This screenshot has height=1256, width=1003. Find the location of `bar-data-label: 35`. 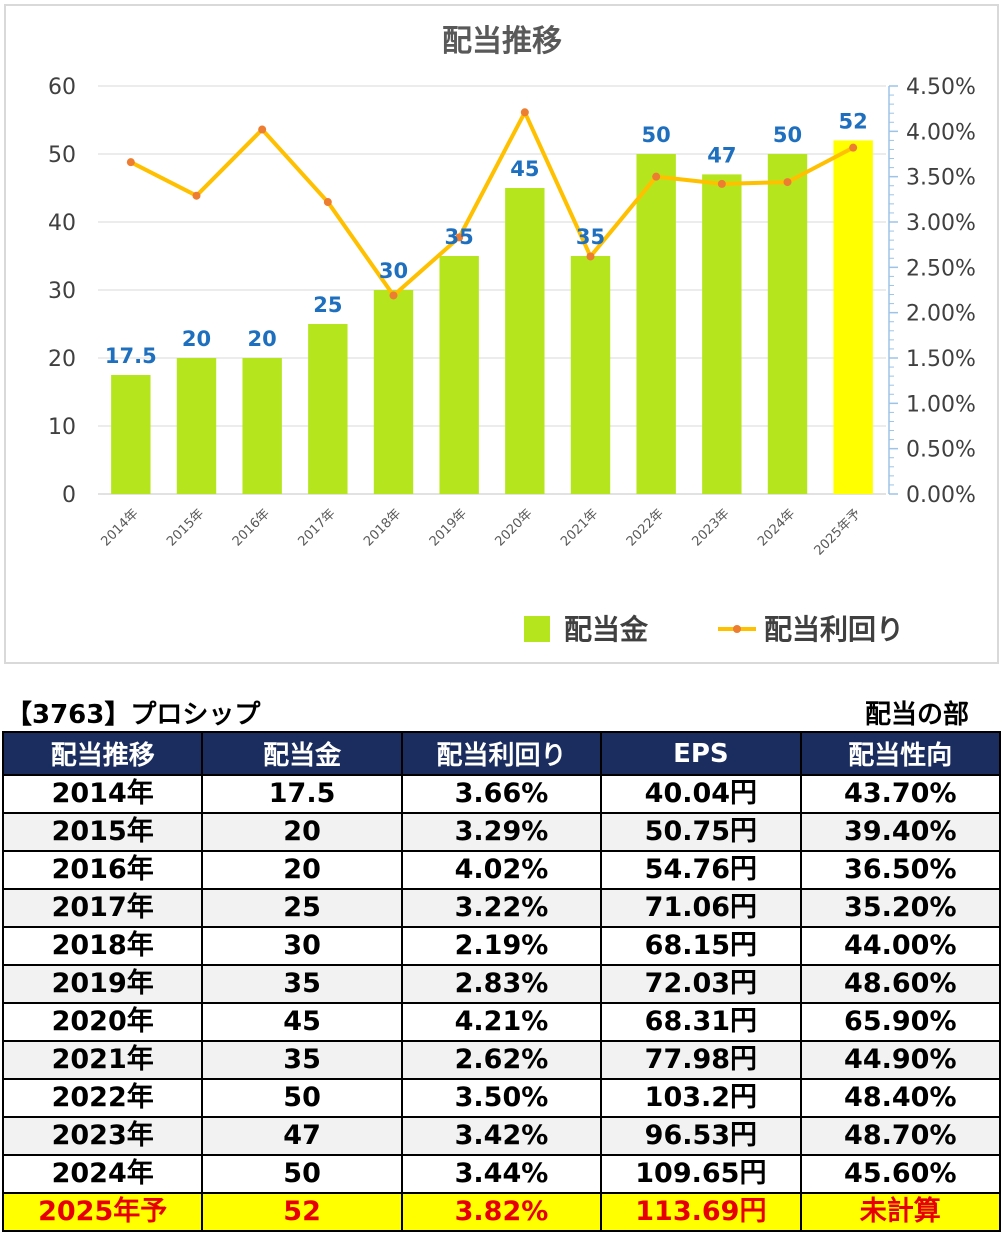

bar-data-label: 35 is located at coordinates (459, 237).